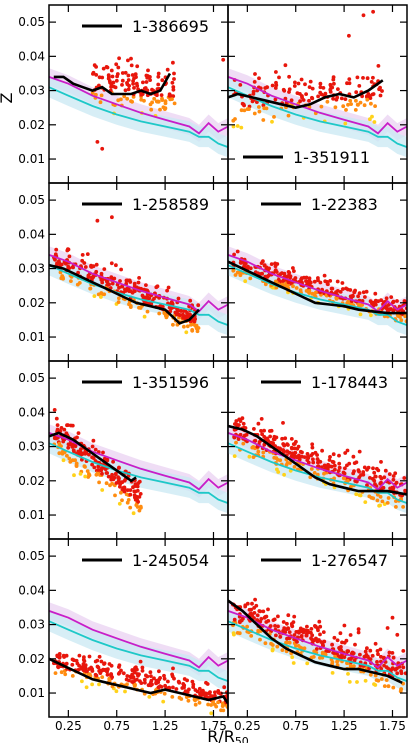 The width and height of the screenshot is (412, 743). Describe the element at coordinates (31, 303) in the screenshot. I see `y-tick-label: 0.02` at that location.